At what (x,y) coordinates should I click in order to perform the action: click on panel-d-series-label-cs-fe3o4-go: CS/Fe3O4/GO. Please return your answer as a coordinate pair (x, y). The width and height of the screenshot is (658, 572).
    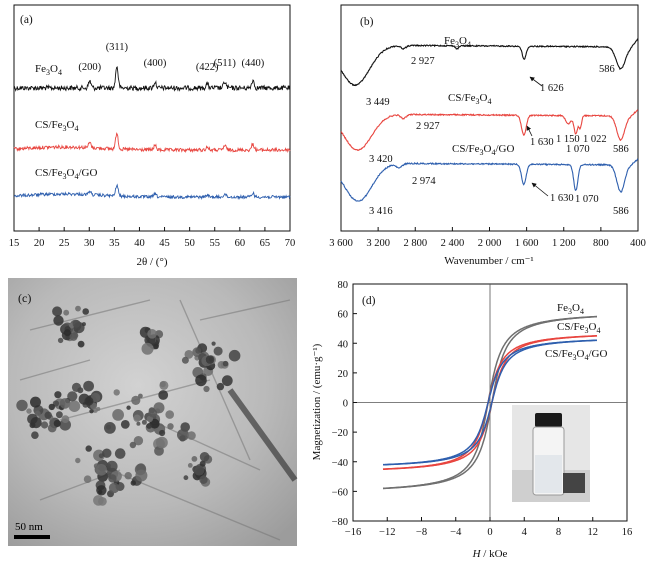
    Looking at the image, I should click on (576, 355).